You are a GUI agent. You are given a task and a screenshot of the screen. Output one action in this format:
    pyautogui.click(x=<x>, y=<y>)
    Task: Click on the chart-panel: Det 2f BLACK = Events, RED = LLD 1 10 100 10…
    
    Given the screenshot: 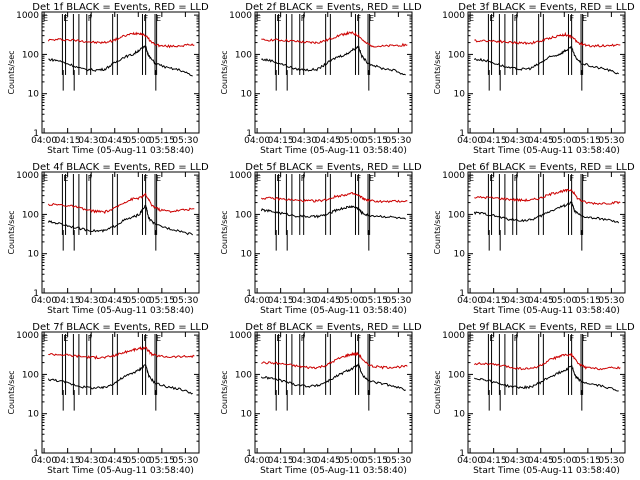 What is the action you would take?
    pyautogui.click(x=321, y=79)
    